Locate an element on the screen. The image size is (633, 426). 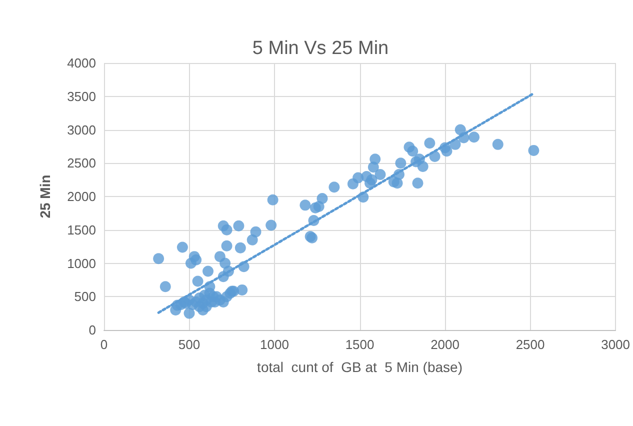
x-tick-label: 2000 is located at coordinates (445, 344).